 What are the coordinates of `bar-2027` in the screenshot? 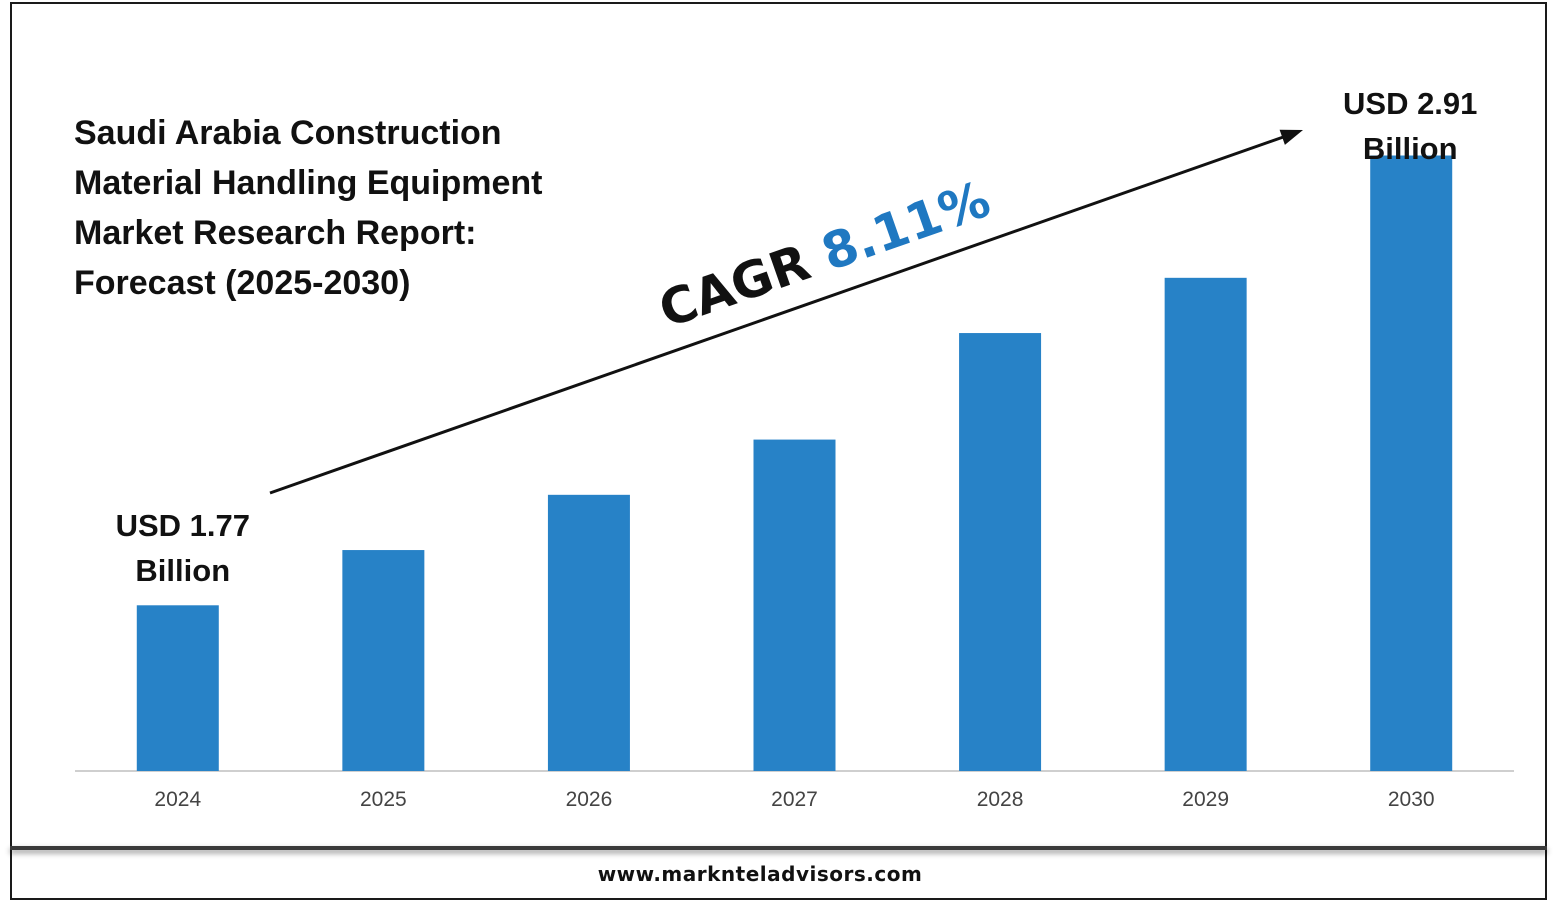 It's located at (794, 605).